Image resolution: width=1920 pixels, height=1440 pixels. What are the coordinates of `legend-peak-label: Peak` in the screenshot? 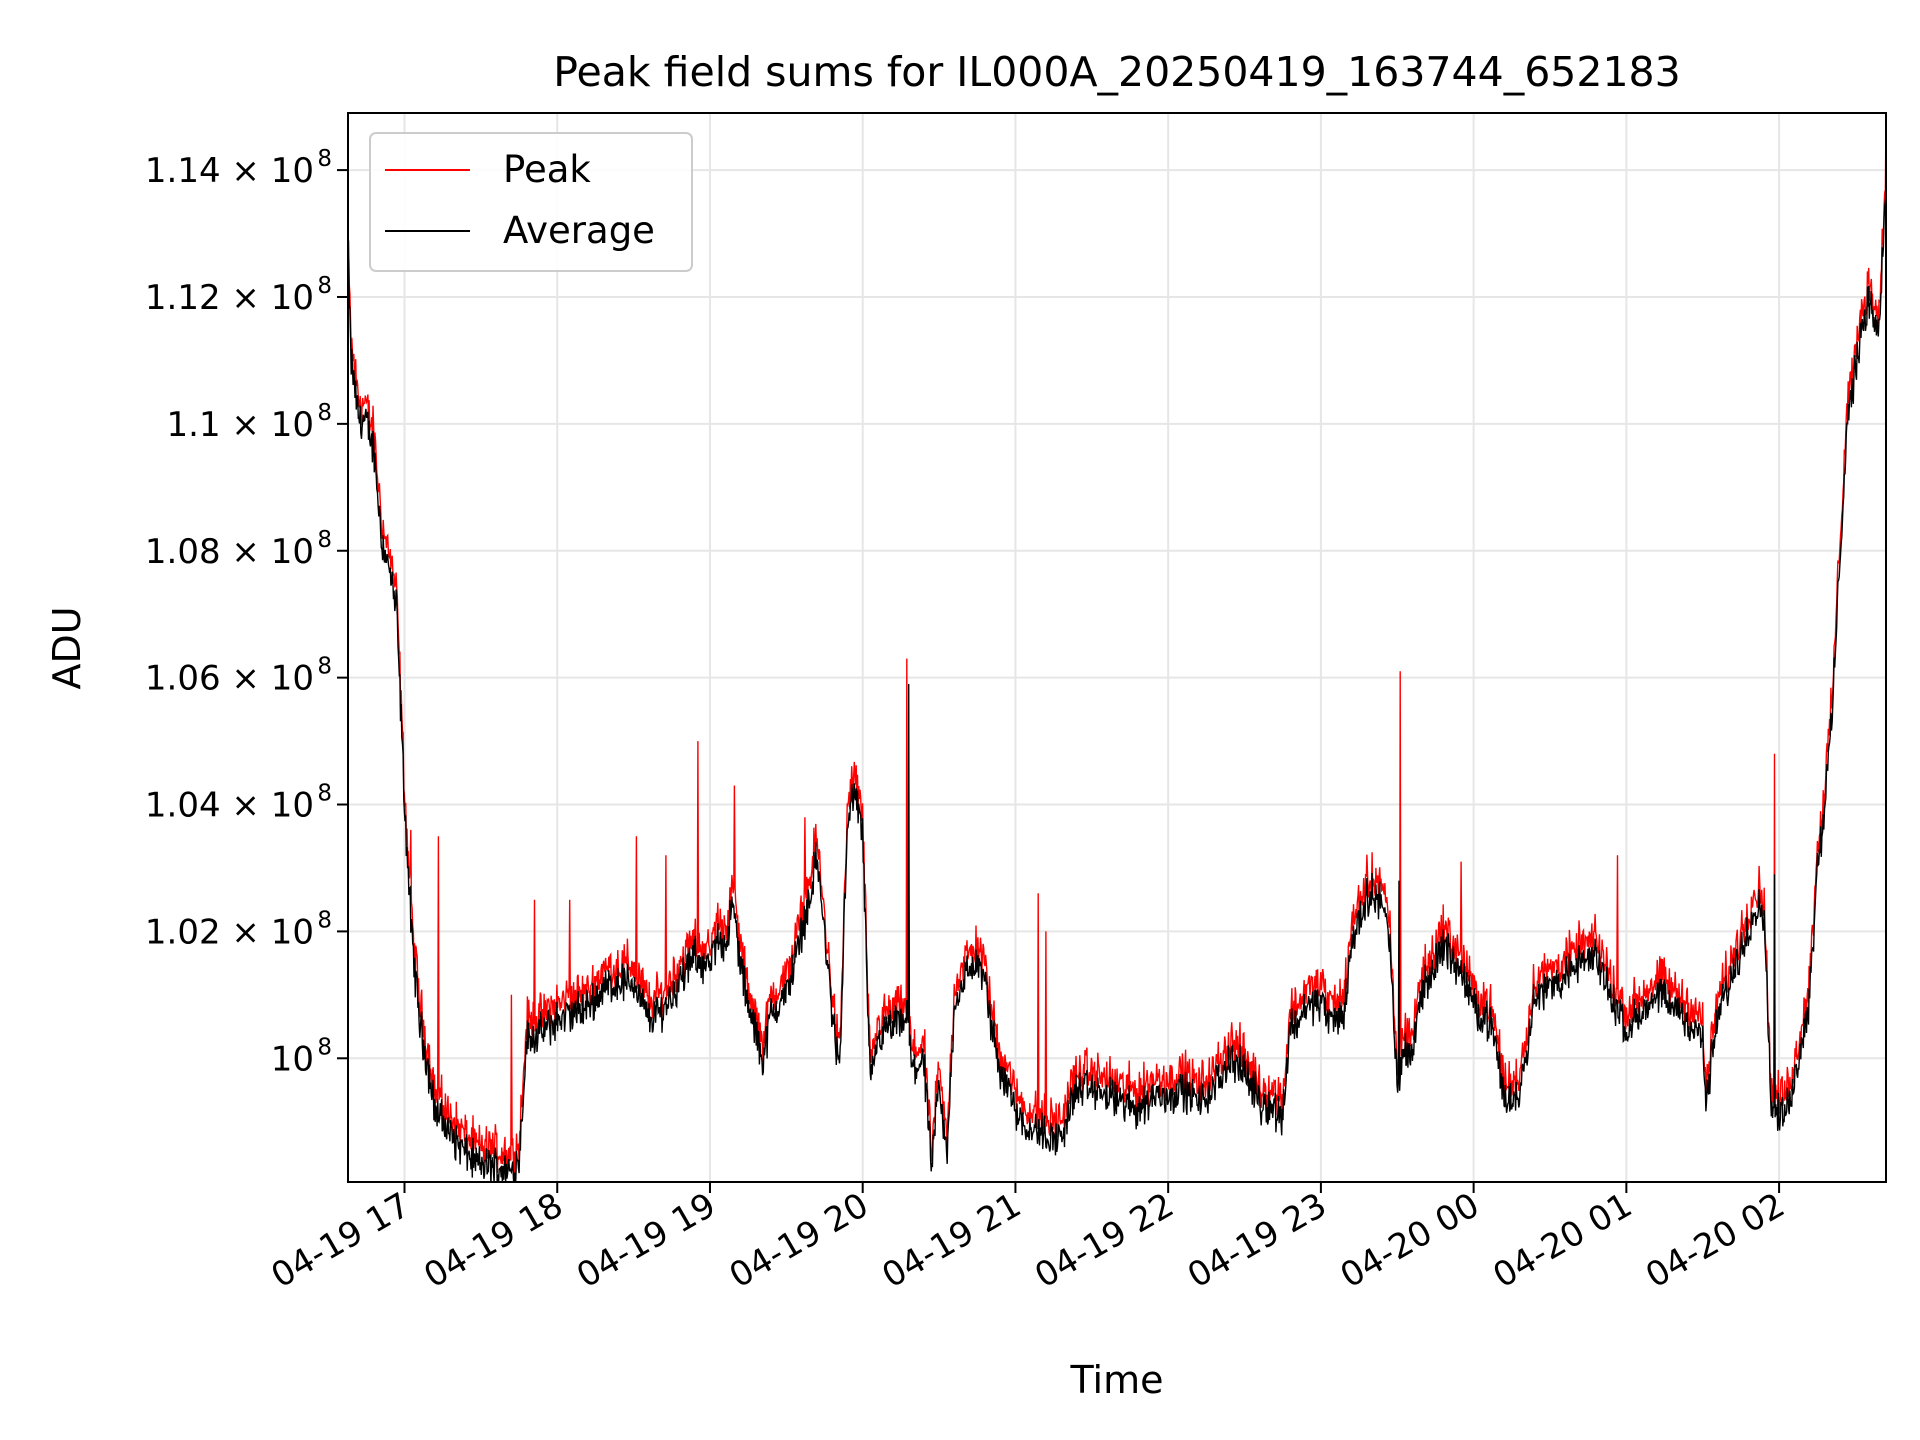 It's located at (547, 169).